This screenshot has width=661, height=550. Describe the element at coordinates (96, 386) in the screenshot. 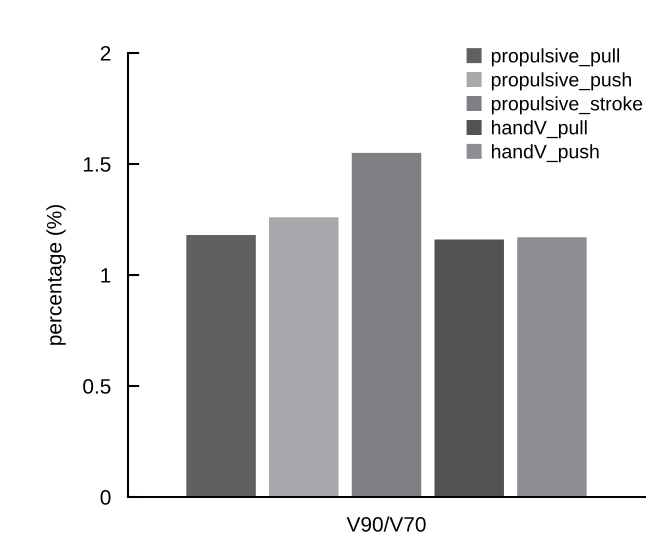

I see `y-tick-label: 0.5` at that location.